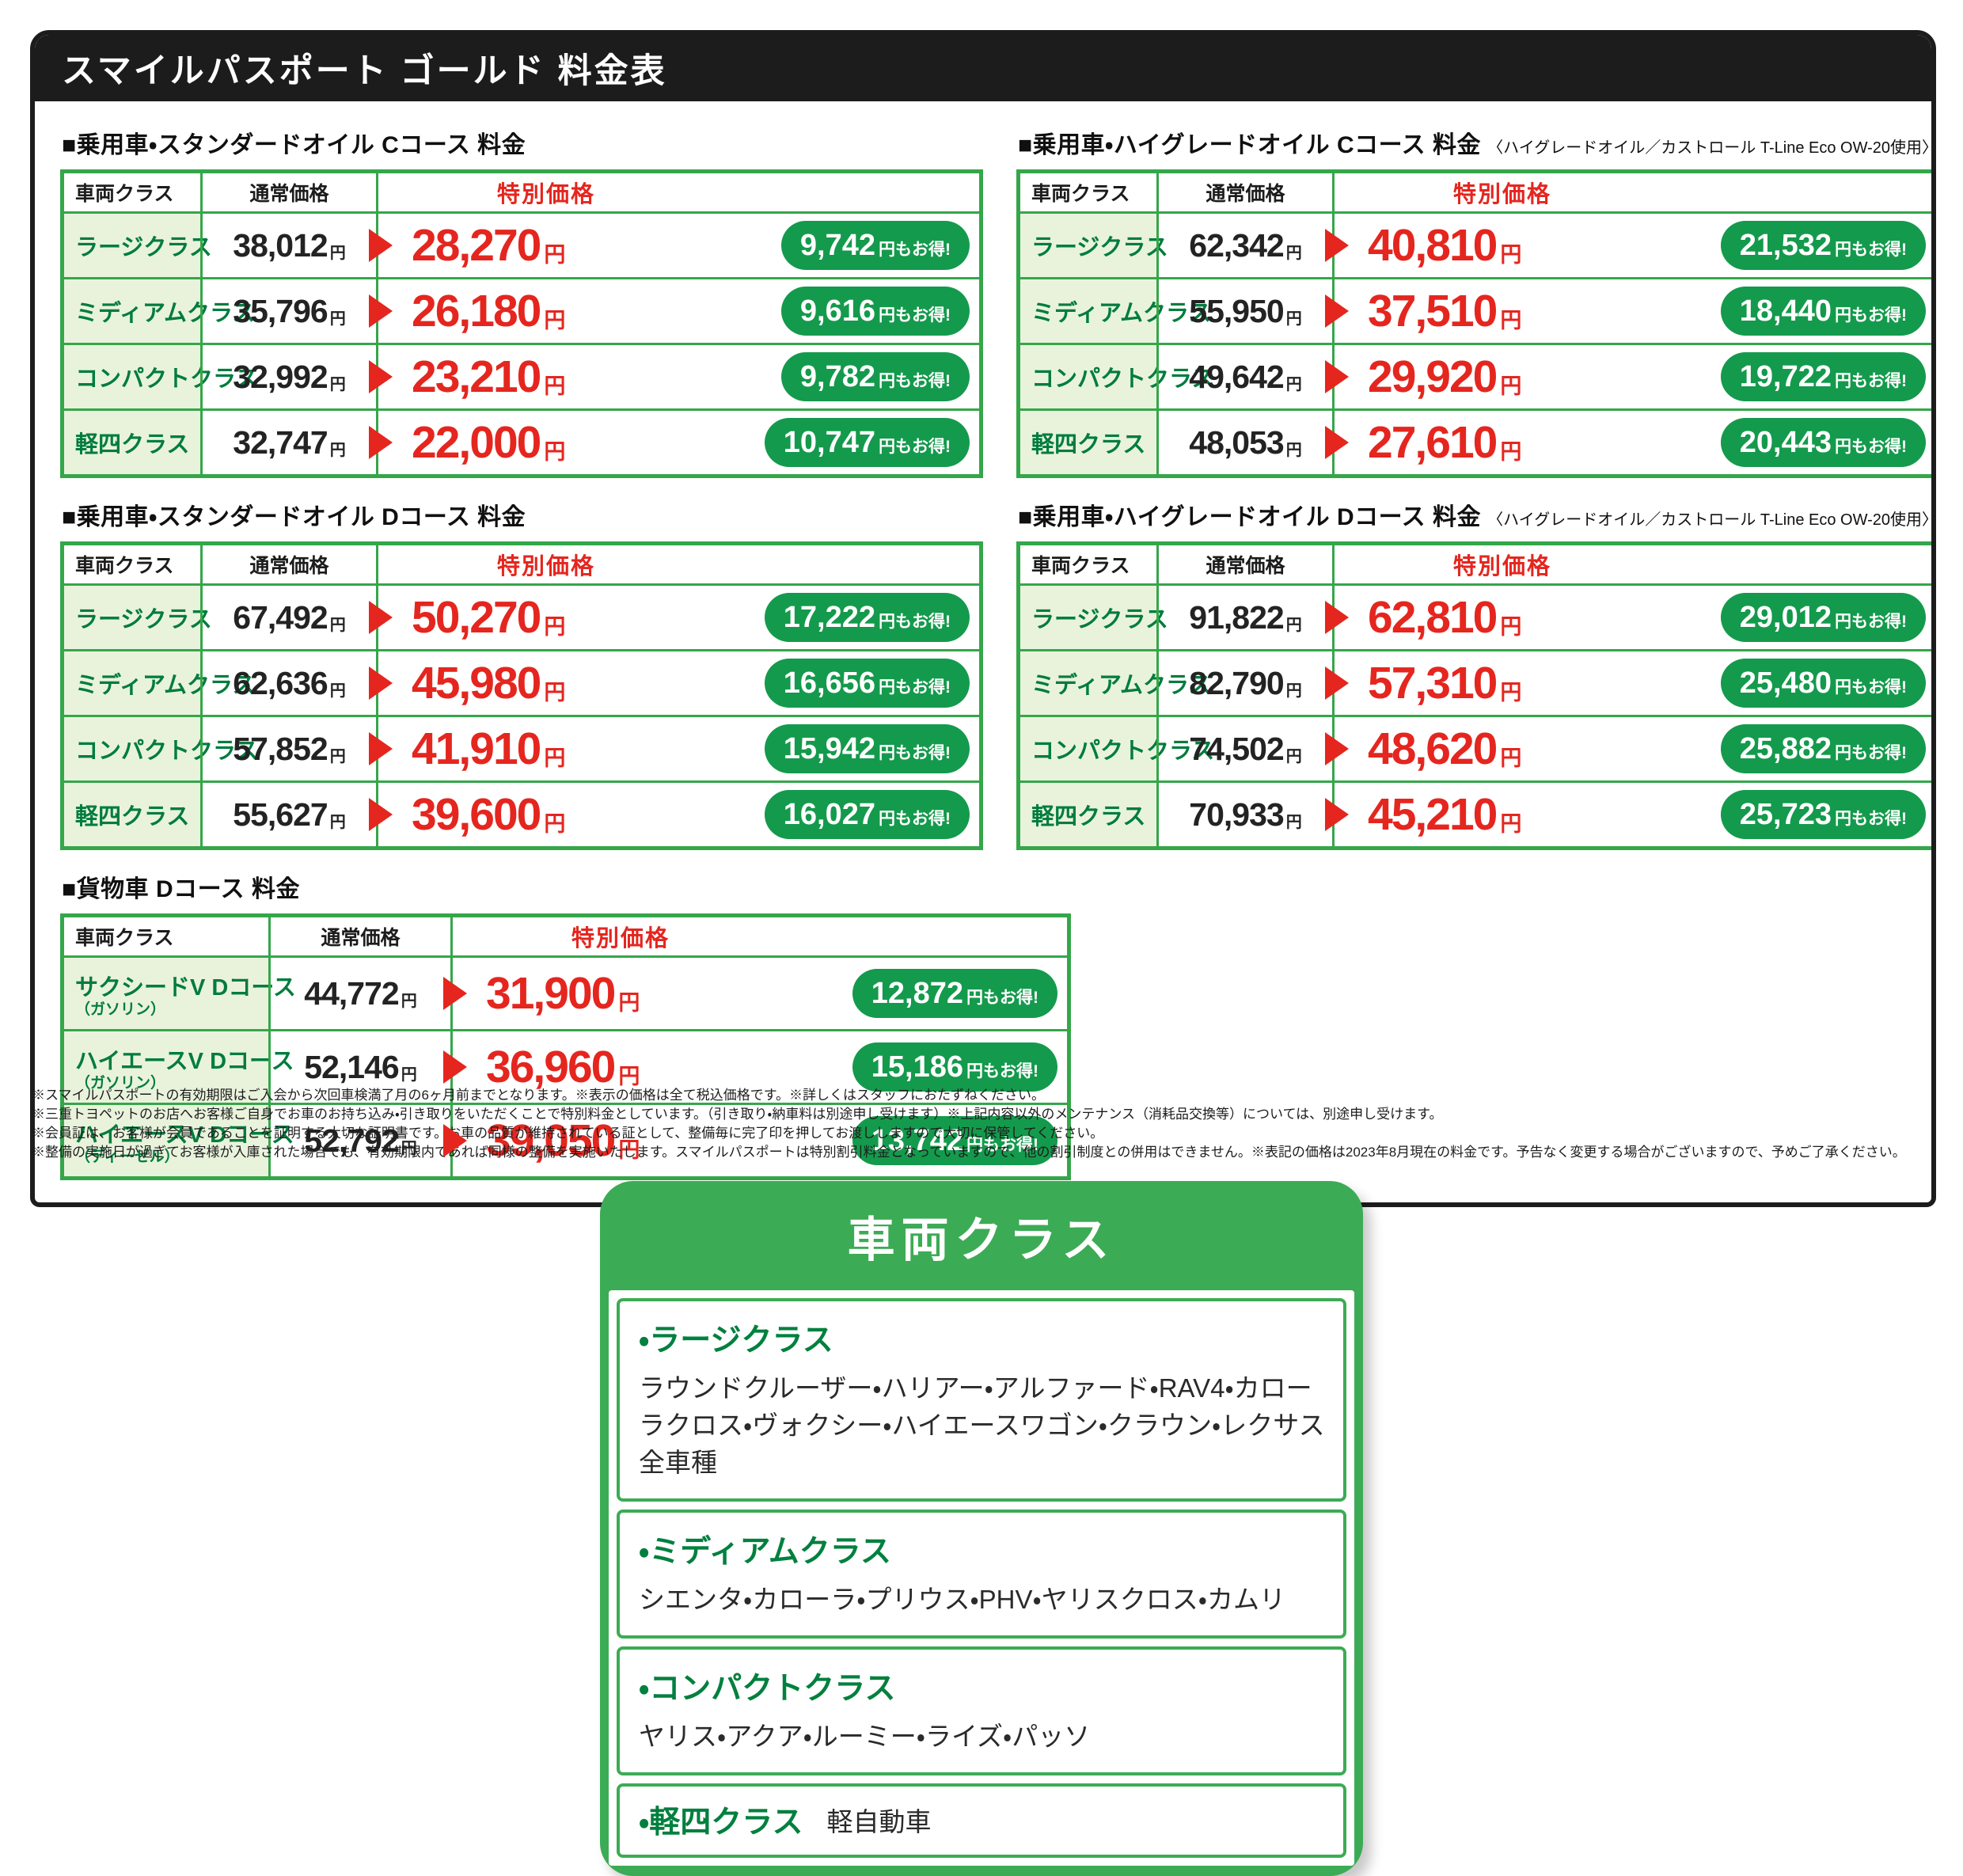 This screenshot has height=1876, width=1963. What do you see at coordinates (296, 683) in the screenshot?
I see `normal-price-cell: 62,636 円` at bounding box center [296, 683].